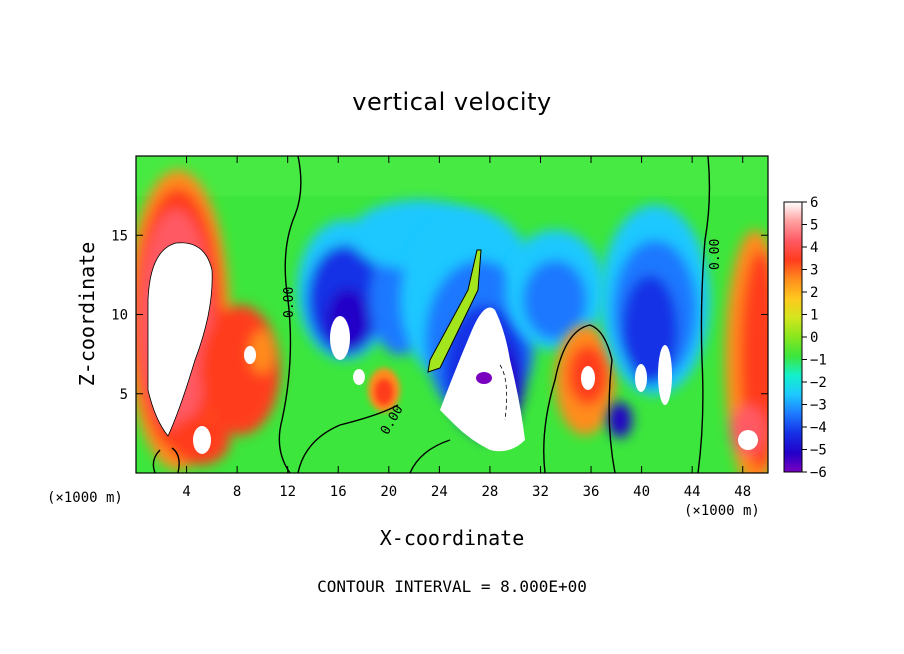  Describe the element at coordinates (818, 451) in the screenshot. I see `colorbar-tick-label: −5` at that location.